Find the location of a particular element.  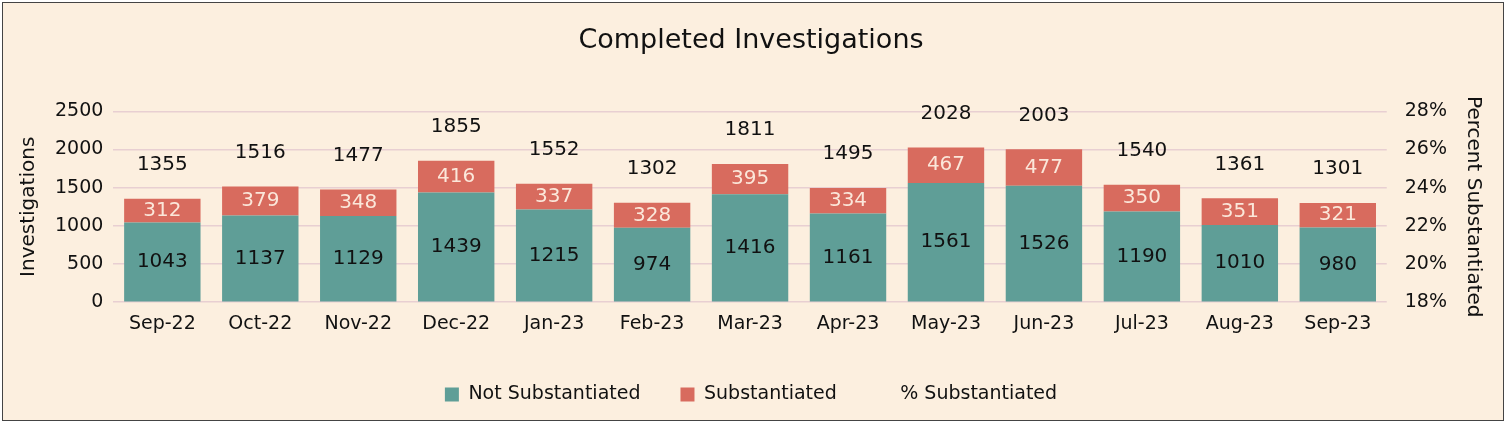

data-label: 1161 is located at coordinates (848, 255).